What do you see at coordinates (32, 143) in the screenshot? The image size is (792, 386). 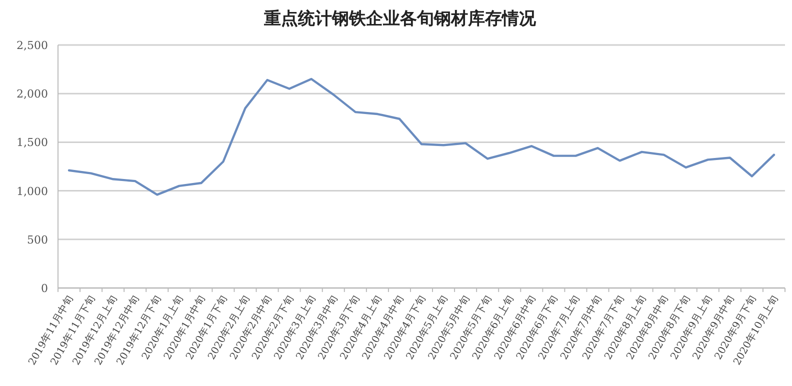 I see `y-tick-label: 1,500` at bounding box center [32, 143].